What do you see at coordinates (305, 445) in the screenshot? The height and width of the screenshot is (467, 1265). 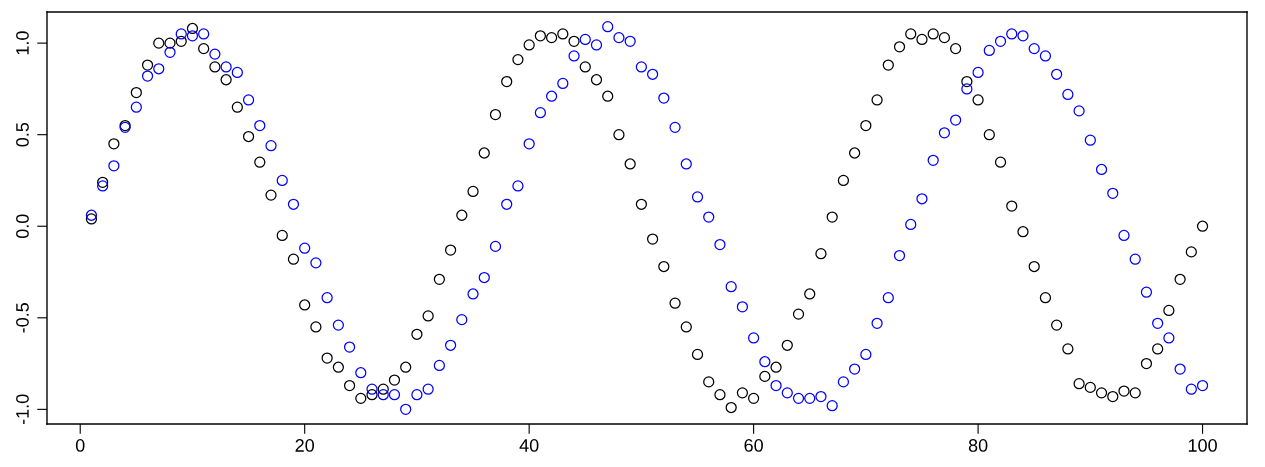 I see `x-tick-label: 20` at bounding box center [305, 445].